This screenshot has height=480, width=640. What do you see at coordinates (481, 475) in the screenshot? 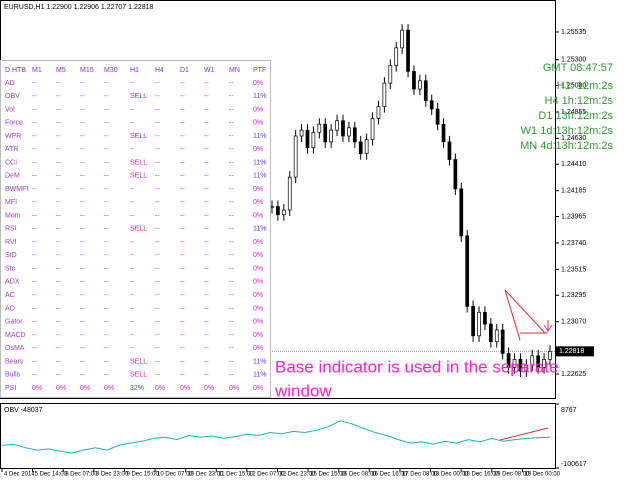
I see `x-tick-label: 18 Dec 16:00` at bounding box center [481, 475].